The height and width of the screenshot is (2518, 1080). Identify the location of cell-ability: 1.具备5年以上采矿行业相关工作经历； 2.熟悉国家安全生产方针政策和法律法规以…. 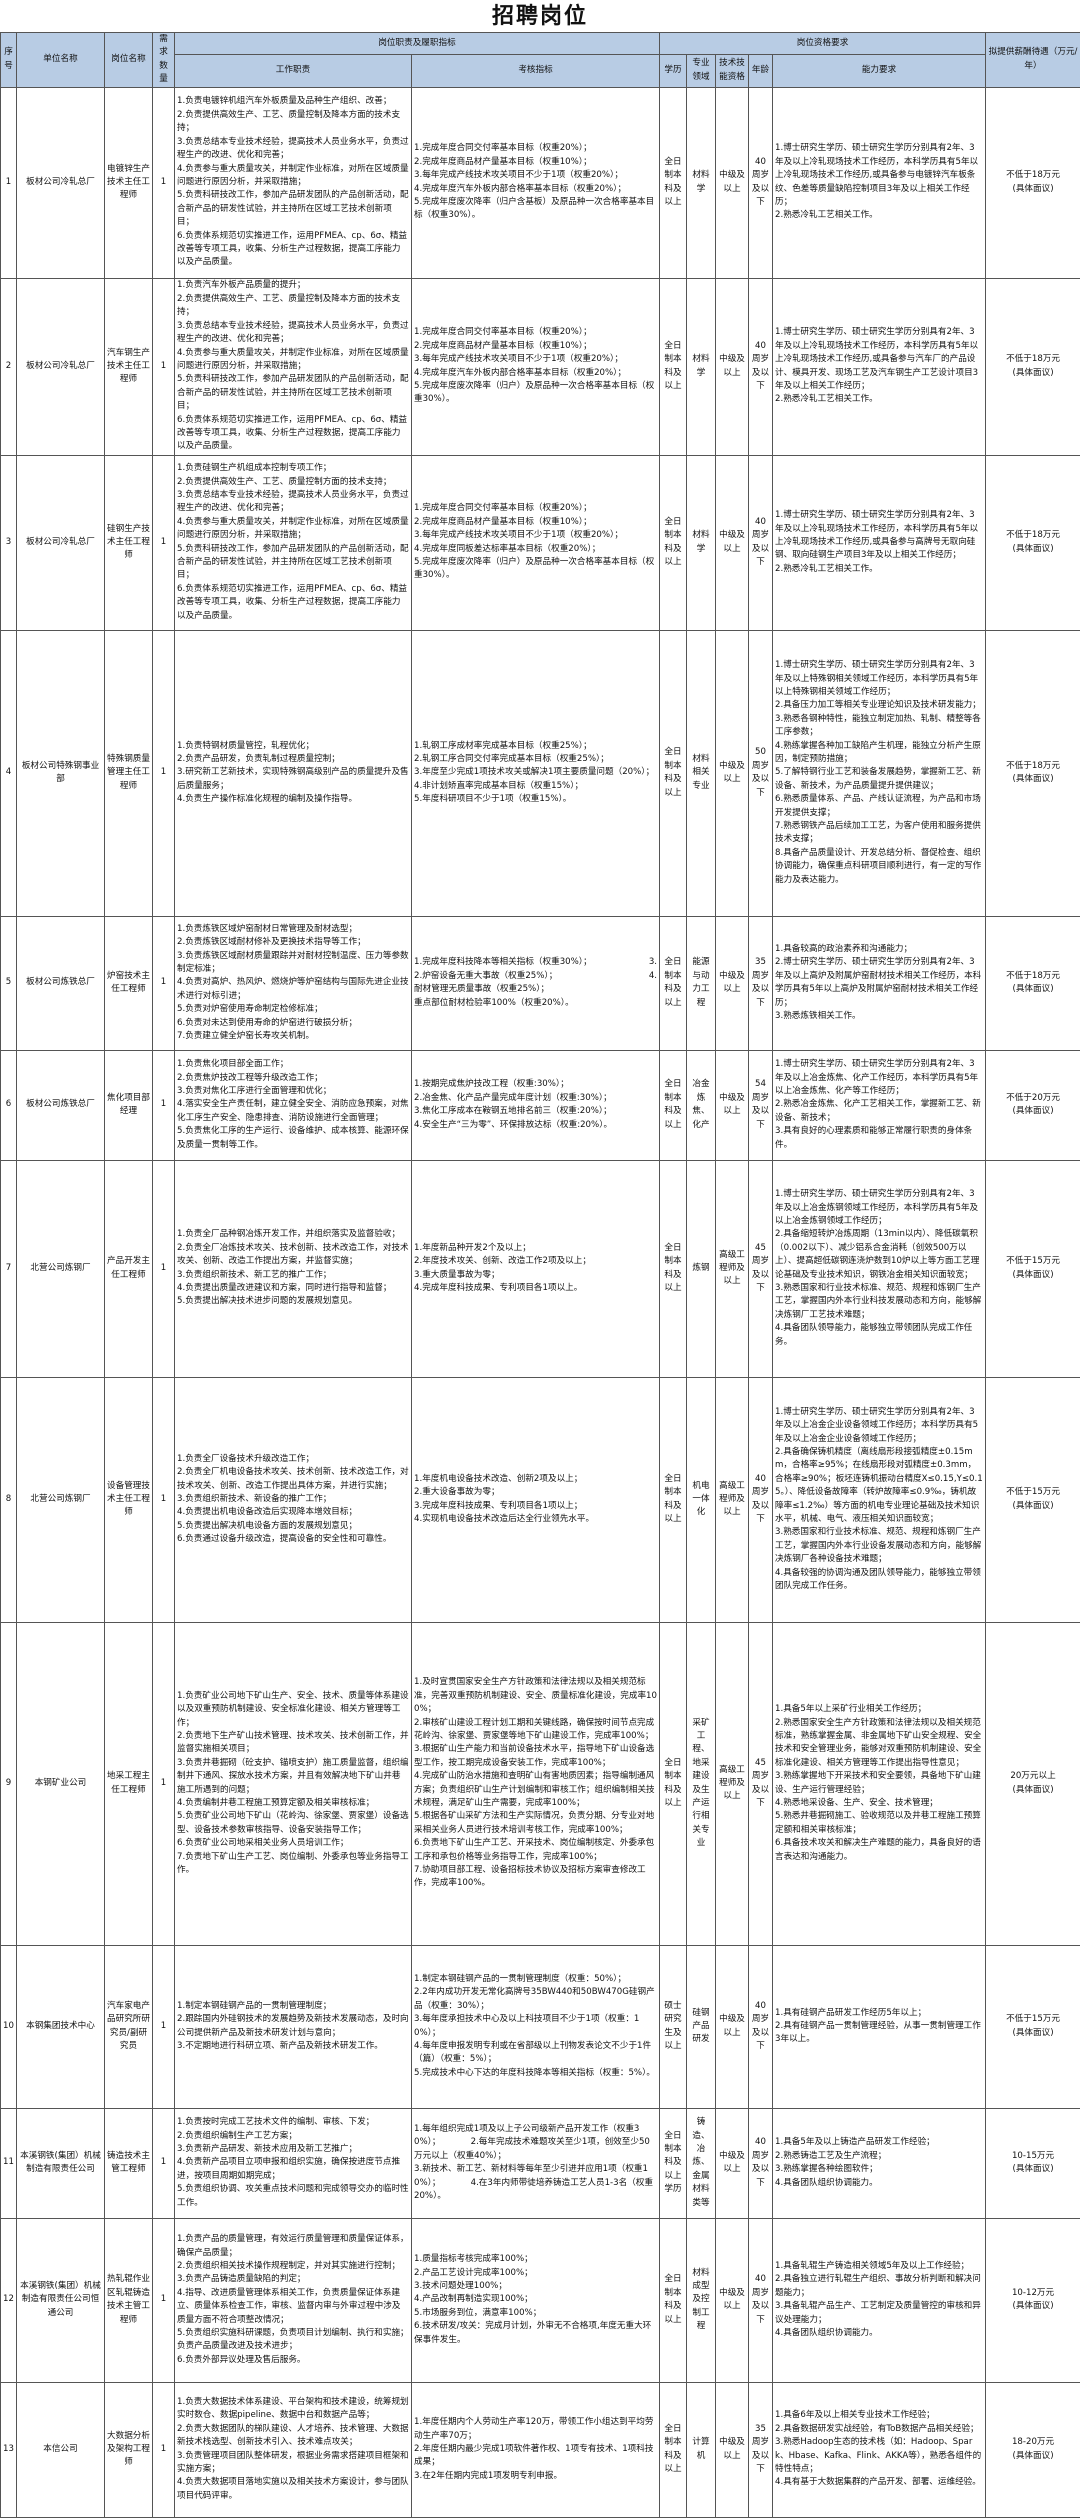
(879, 1783).